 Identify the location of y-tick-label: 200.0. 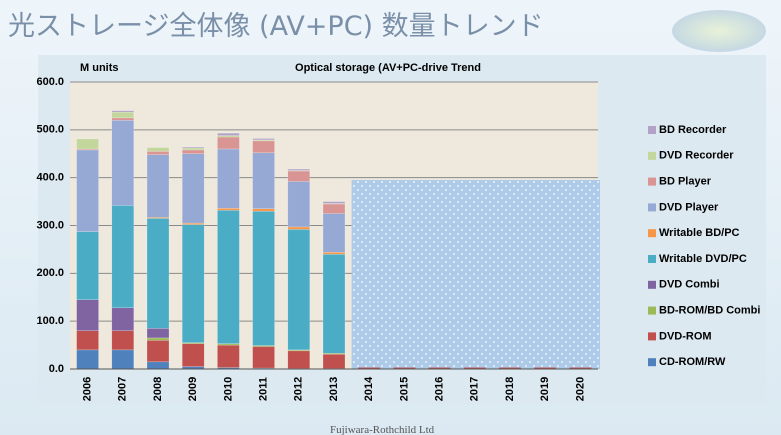
(50, 273).